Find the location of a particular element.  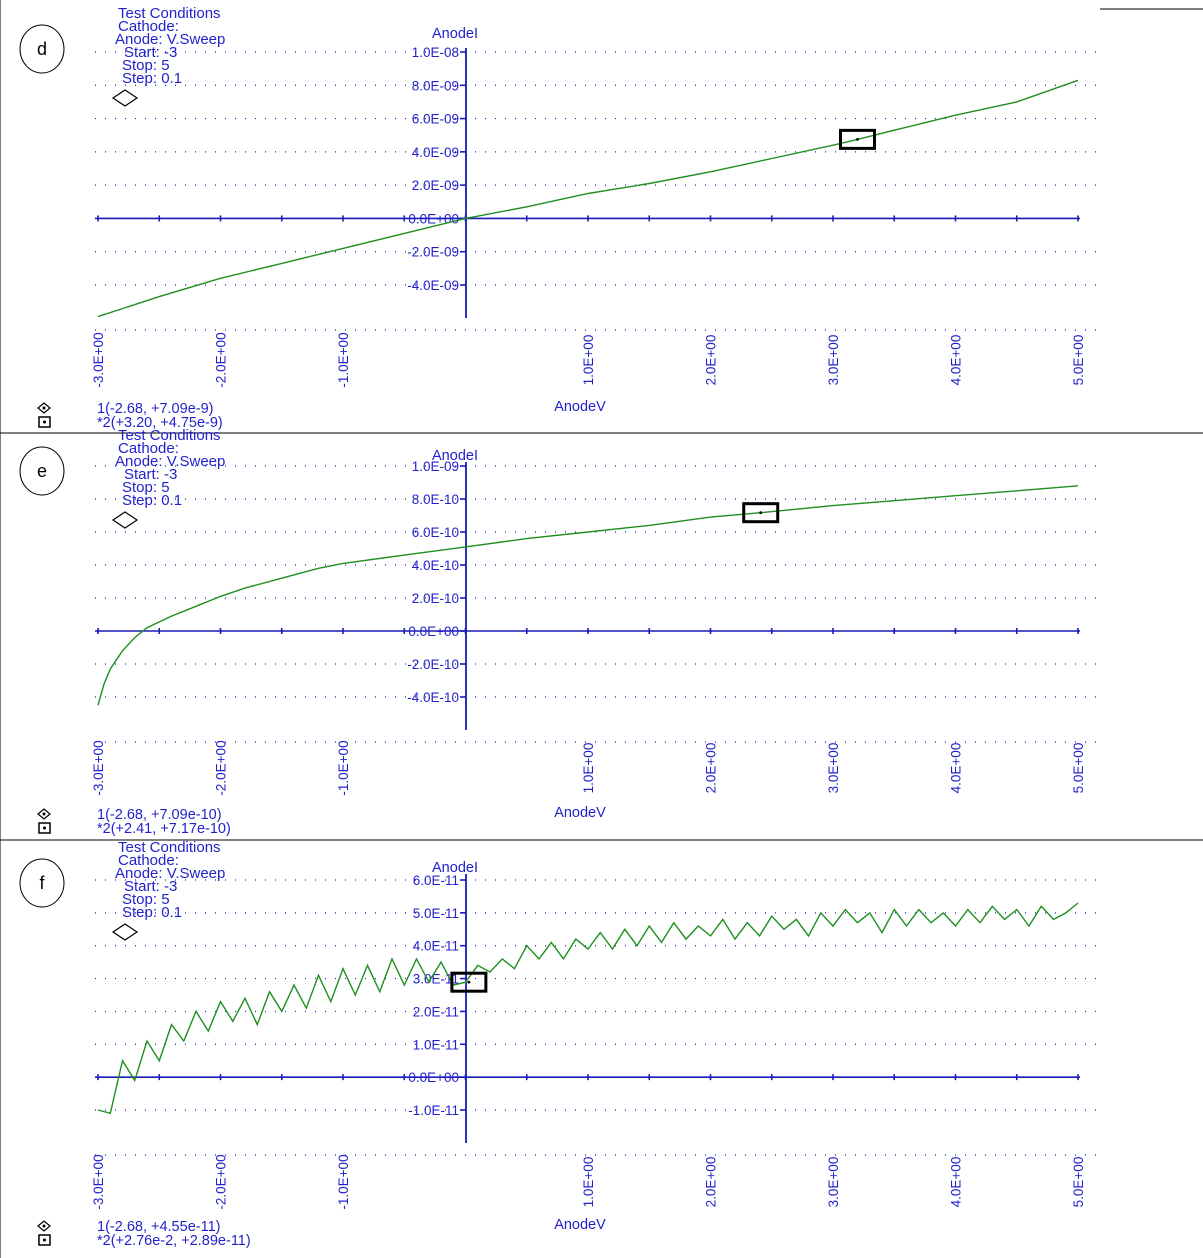

y-tick-label: 1.0E-11 is located at coordinates (436, 1044).